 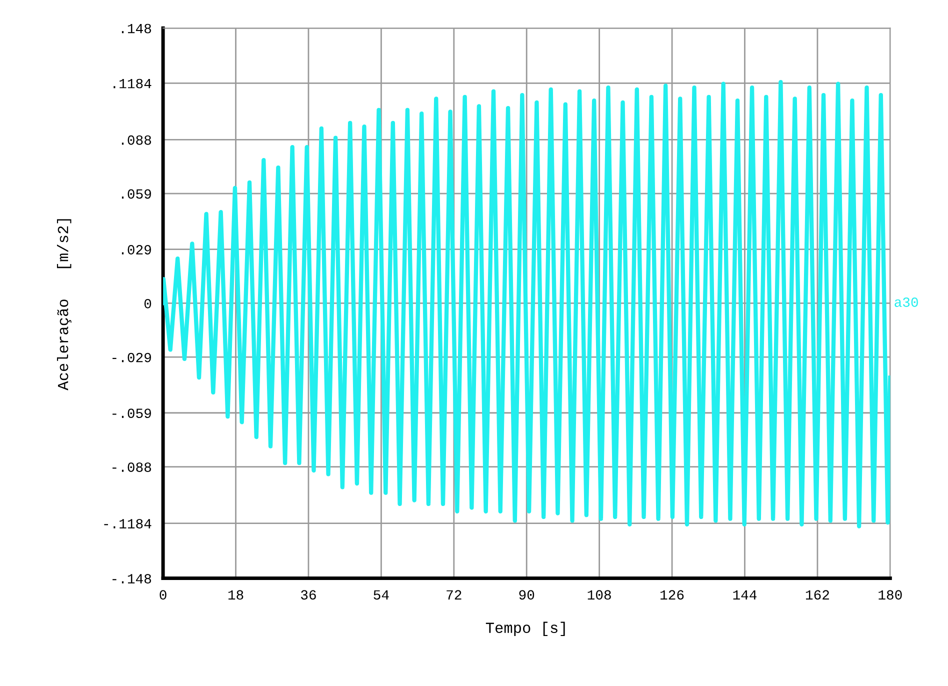 What do you see at coordinates (526, 595) in the screenshot?
I see `x-tick-label: 90` at bounding box center [526, 595].